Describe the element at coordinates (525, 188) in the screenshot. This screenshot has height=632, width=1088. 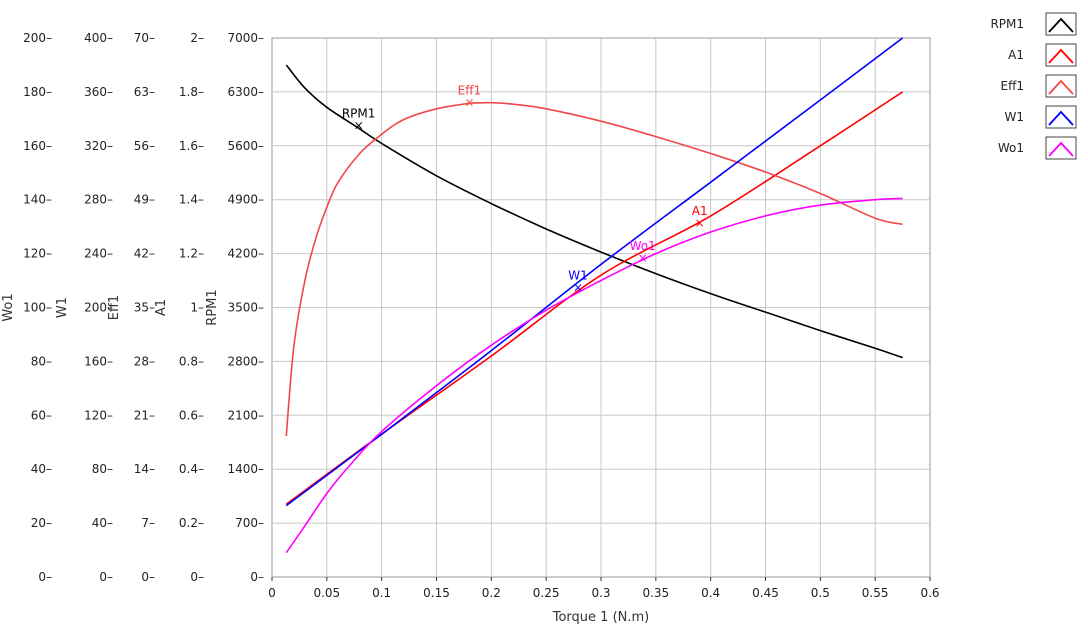
I see `series-labels: ×RPM1×A1×Eff1×W1×Wo1` at that location.